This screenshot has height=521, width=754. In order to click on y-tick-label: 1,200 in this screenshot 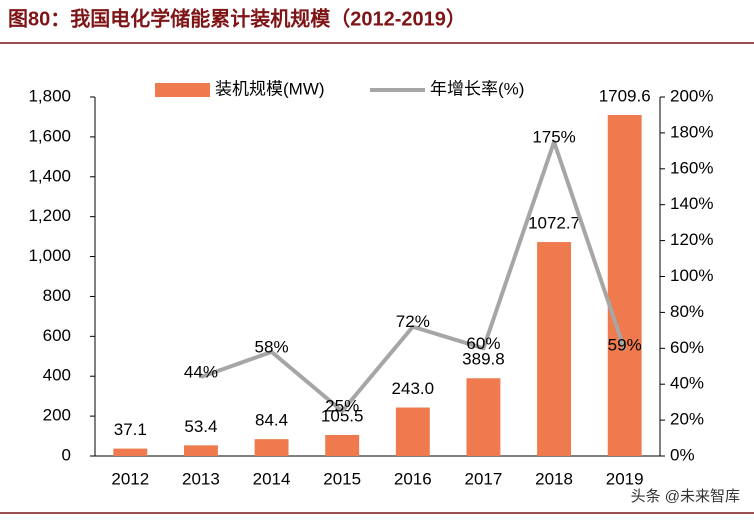, I will do `click(49, 215)`.